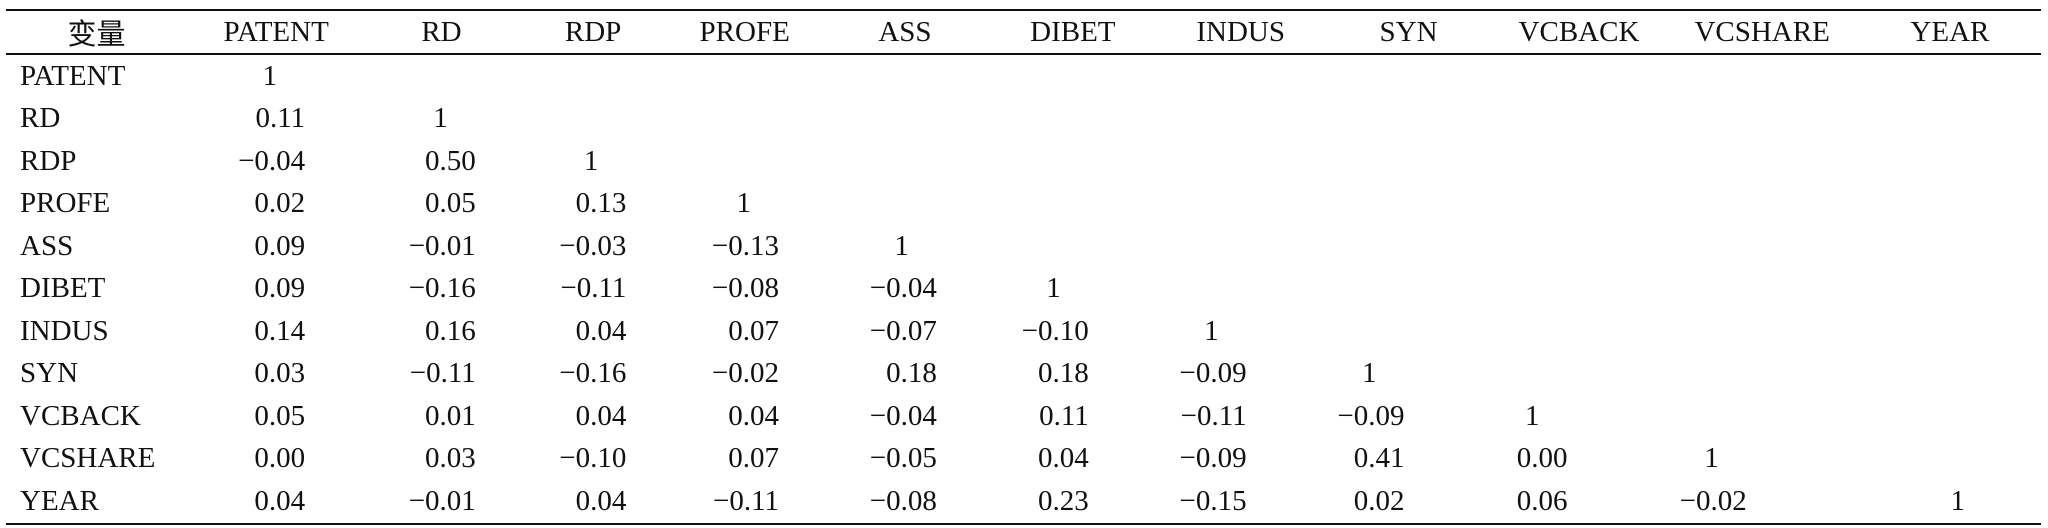 Image resolution: width=2048 pixels, height=528 pixels. Describe the element at coordinates (1055, 330) in the screenshot. I see `correlation-value: −0.10` at that location.